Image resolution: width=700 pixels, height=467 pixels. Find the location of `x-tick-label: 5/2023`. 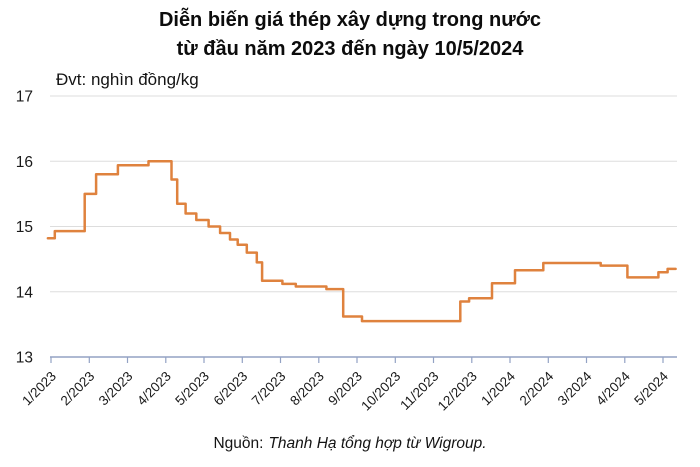

x-tick-label: 5/2023 is located at coordinates (192, 389).